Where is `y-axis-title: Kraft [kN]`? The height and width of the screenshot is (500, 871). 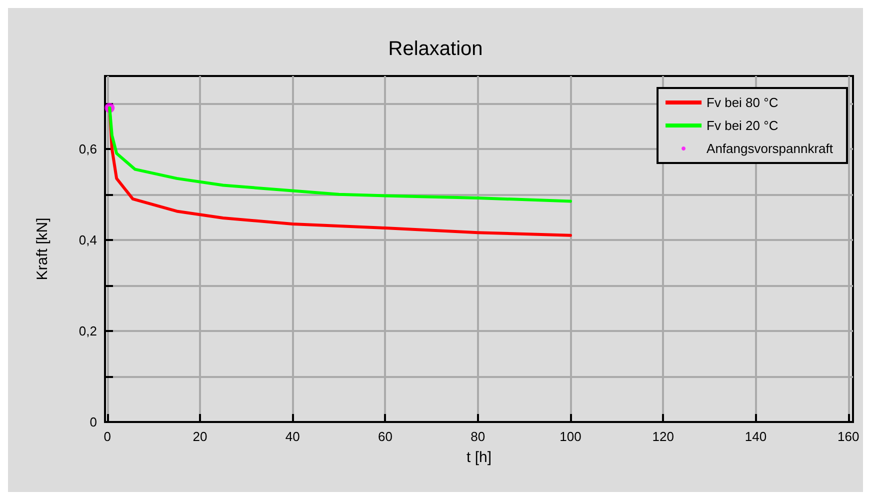
y-axis-title: Kraft [kN] is located at coordinates (42, 249).